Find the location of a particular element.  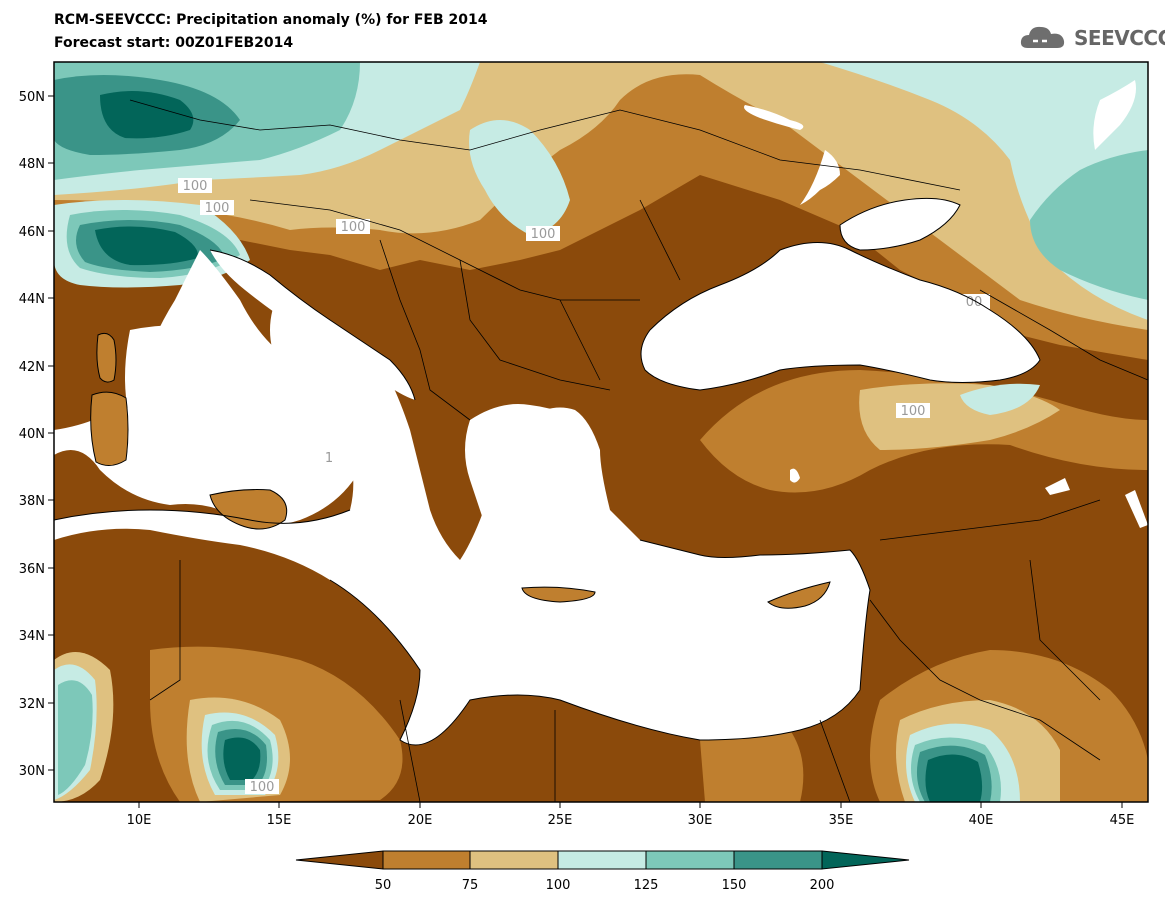

colorbar: 50 75 100 125 150 200 is located at coordinates (602, 871).